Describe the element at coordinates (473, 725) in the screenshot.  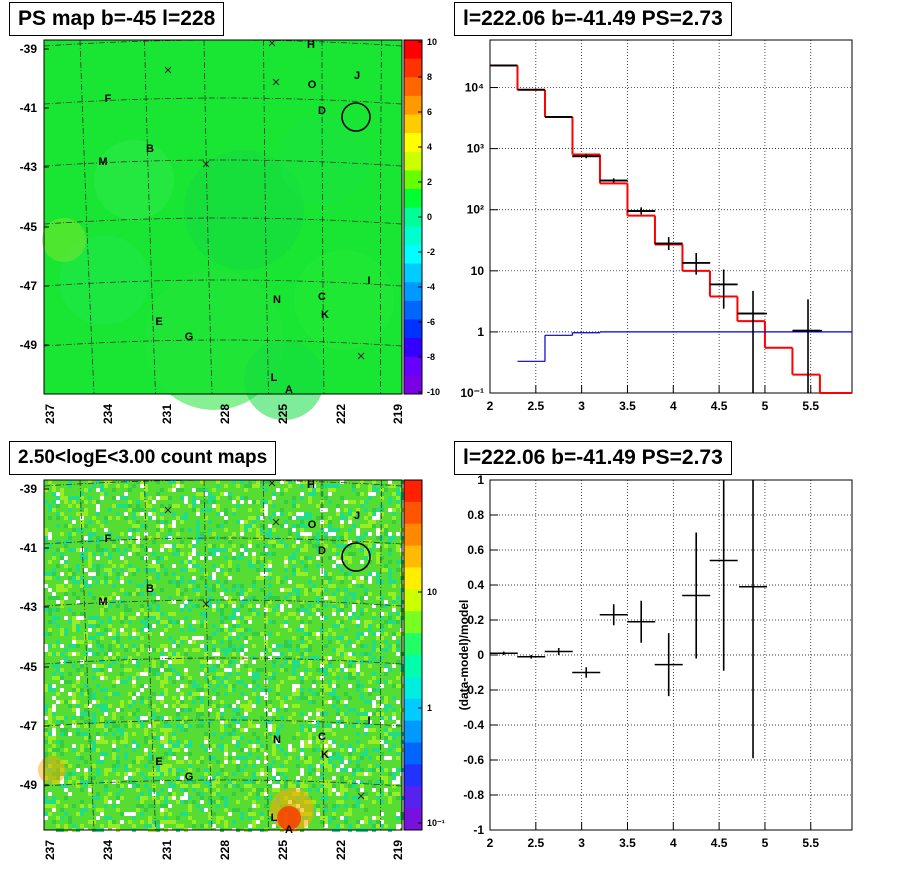
I see `residual-y-tick: -0.4` at that location.